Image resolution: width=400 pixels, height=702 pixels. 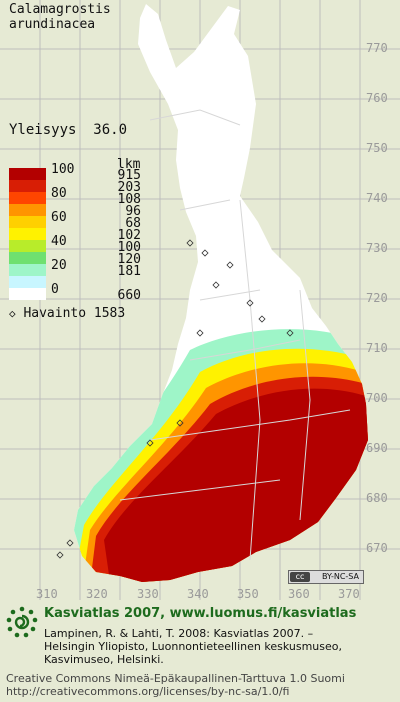 What do you see at coordinates (55, 313) in the screenshot?
I see `observation-label: Havainto` at bounding box center [55, 313].